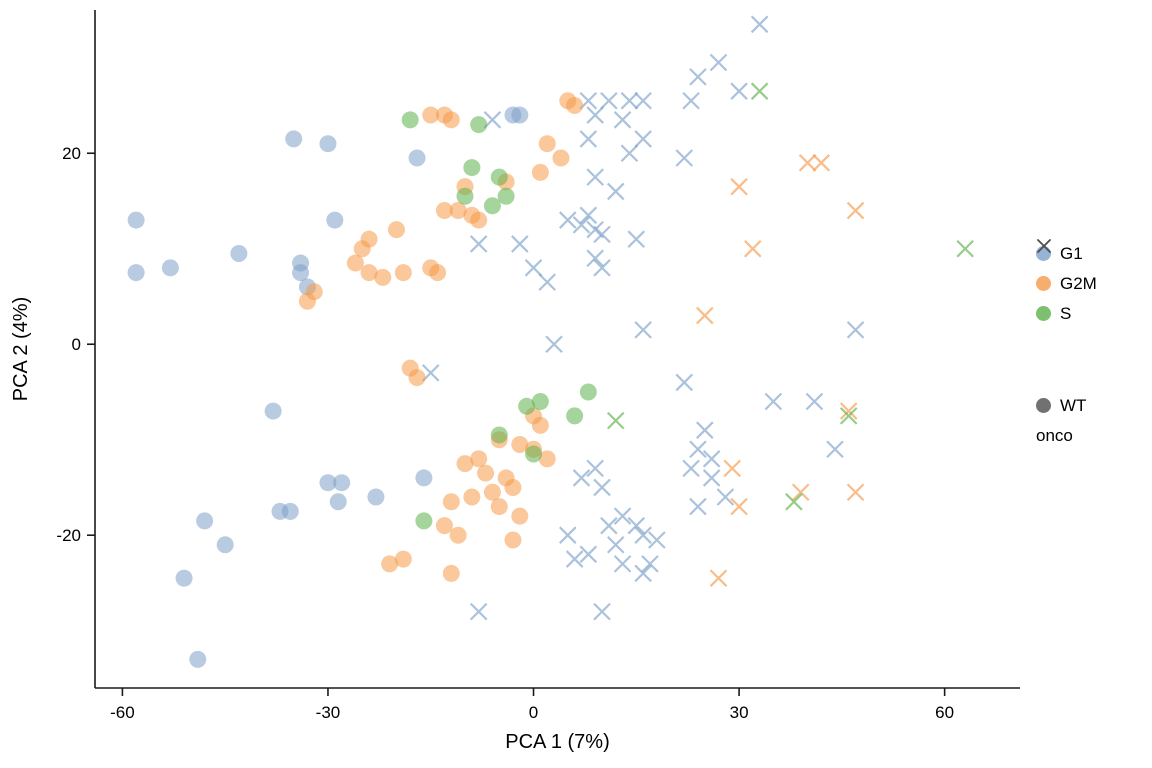 The width and height of the screenshot is (1152, 768). I want to click on x-tick-label: 30, so click(739, 712).